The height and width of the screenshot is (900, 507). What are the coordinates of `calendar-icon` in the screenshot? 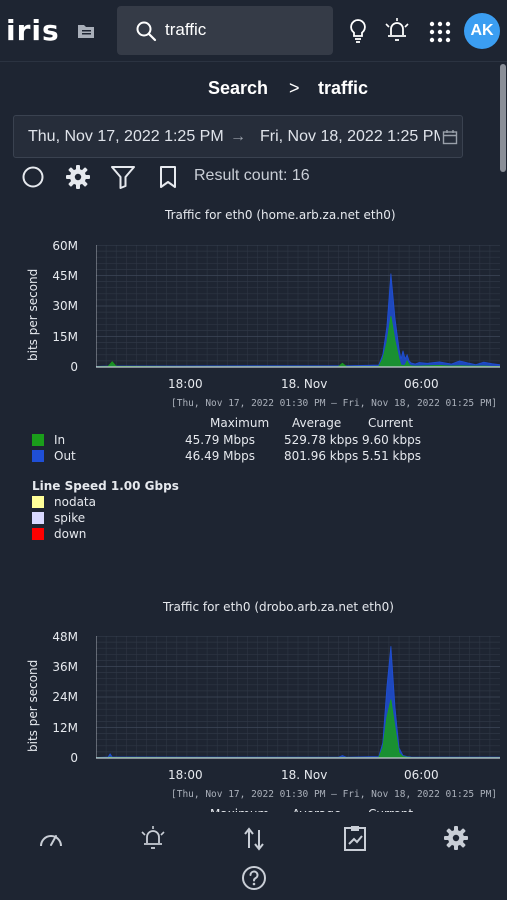 It's located at (450, 137).